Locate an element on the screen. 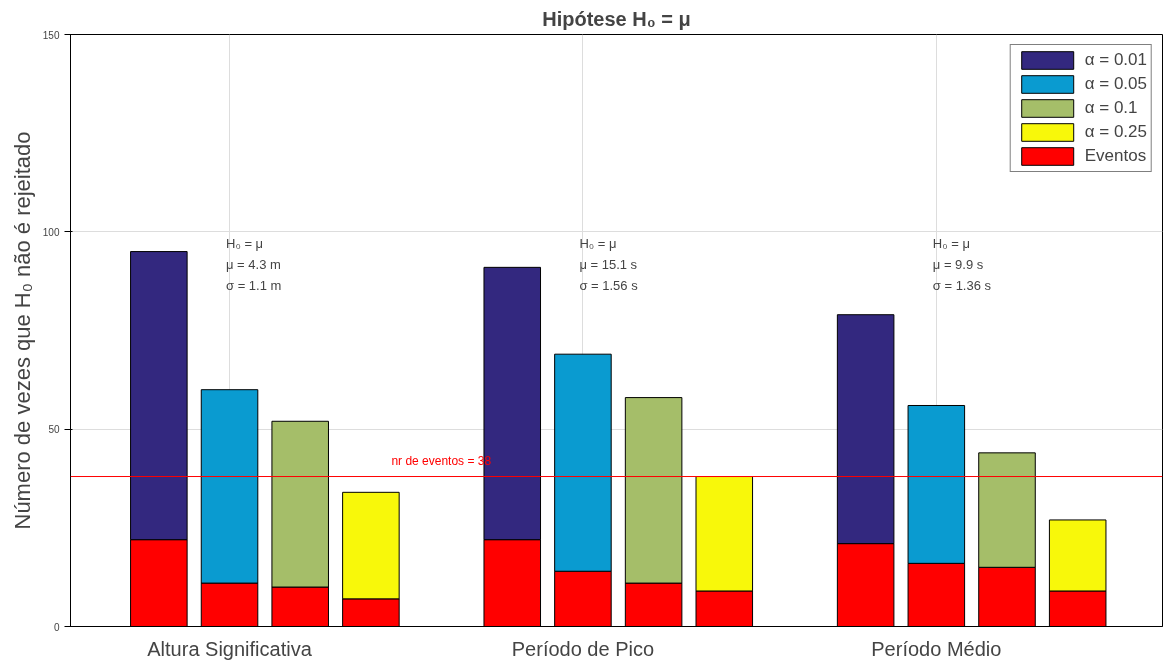  legend-label: α = 0.1 is located at coordinates (1111, 108).